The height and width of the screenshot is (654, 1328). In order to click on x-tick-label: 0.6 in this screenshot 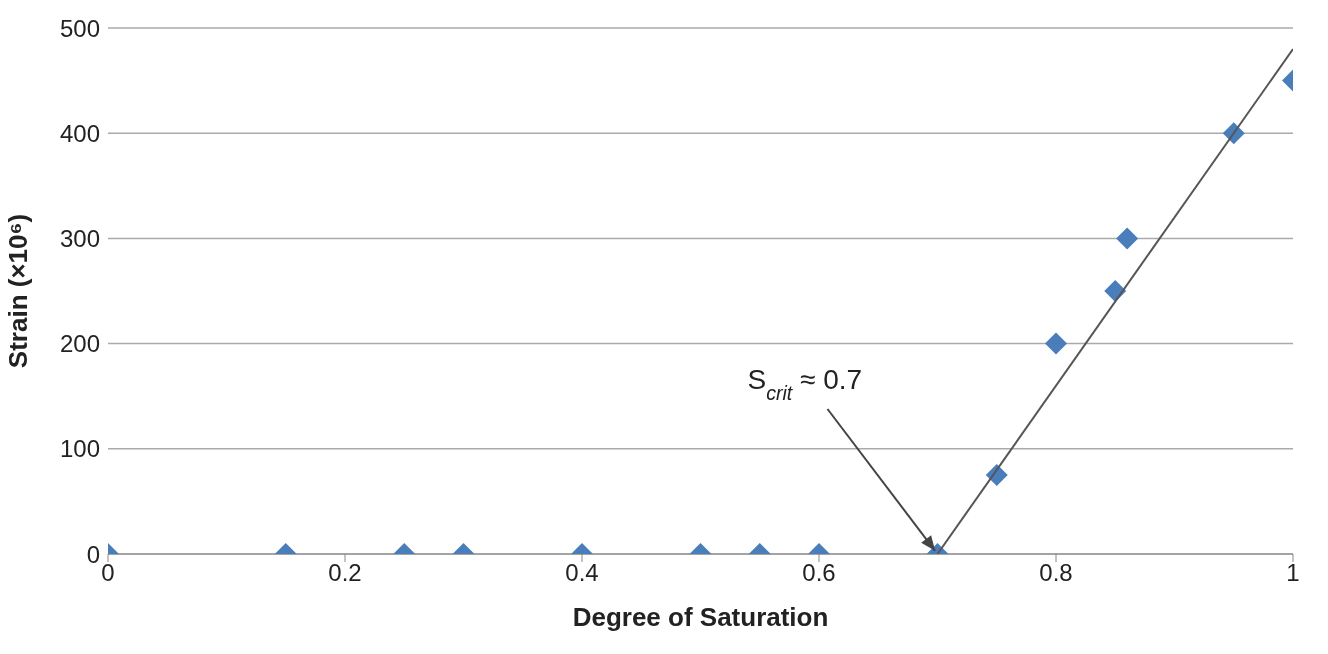, I will do `click(819, 573)`.